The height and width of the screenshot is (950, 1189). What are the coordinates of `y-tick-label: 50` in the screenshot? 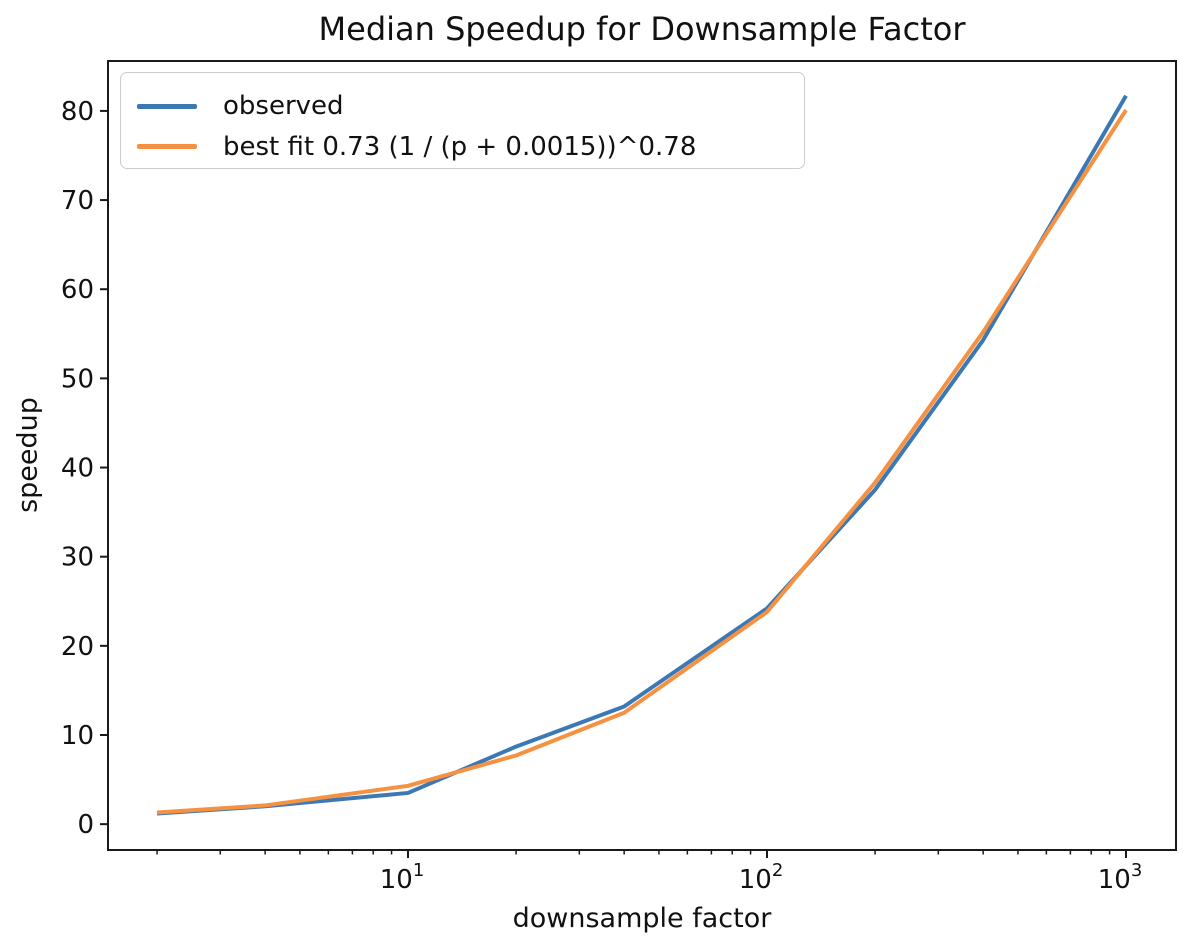 It's located at (77, 379).